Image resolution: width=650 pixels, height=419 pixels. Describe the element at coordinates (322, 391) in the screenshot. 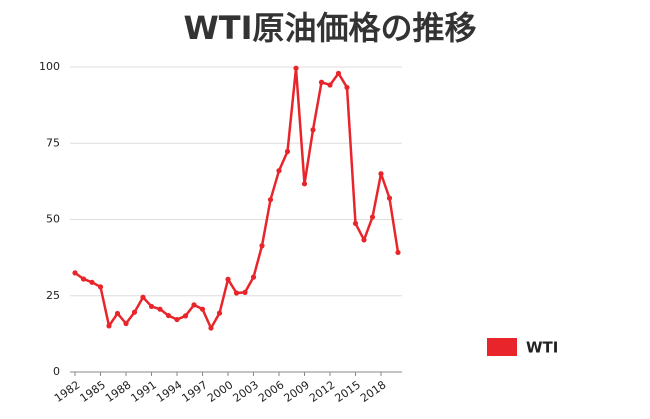

I see `x-tick-label: 2012` at that location.